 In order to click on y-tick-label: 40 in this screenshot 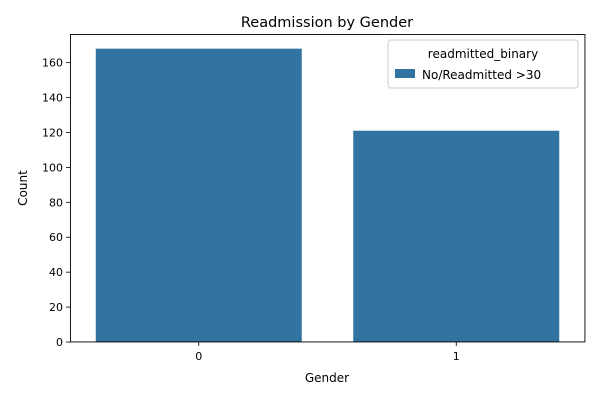, I will do `click(56, 272)`.